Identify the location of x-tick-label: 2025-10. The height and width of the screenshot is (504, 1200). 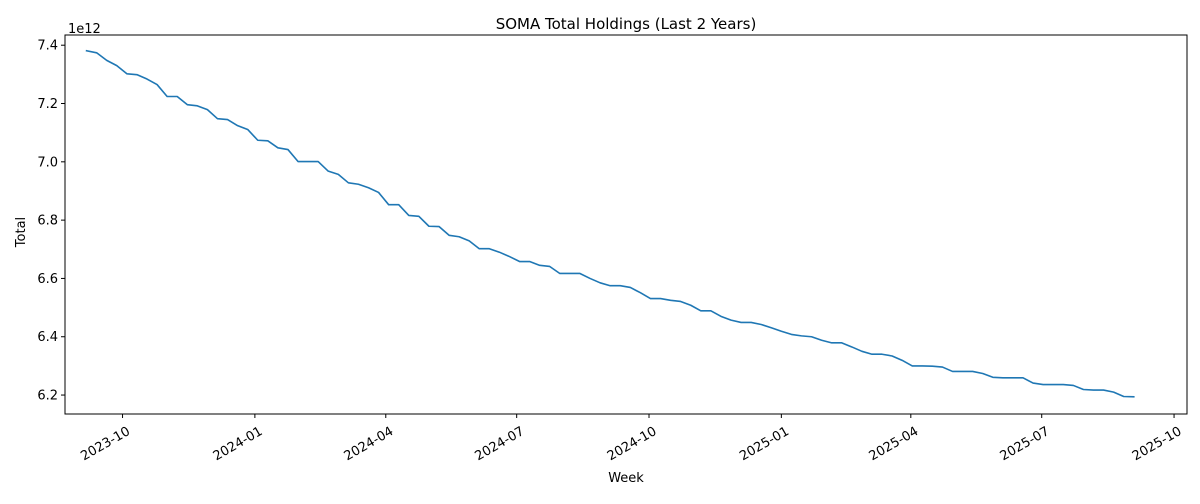
(1157, 444).